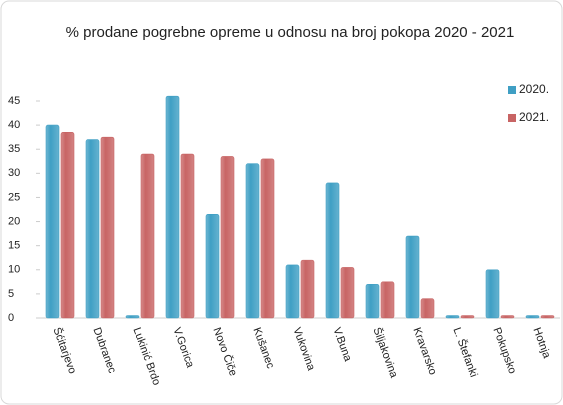 This screenshot has height=405, width=563. Describe the element at coordinates (14, 246) in the screenshot. I see `y-tick-label: 15` at that location.